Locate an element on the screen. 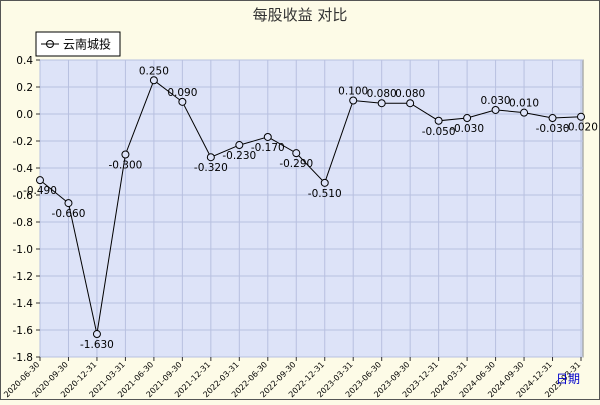 The width and height of the screenshot is (600, 405). legend: 云南城投 is located at coordinates (78, 44).